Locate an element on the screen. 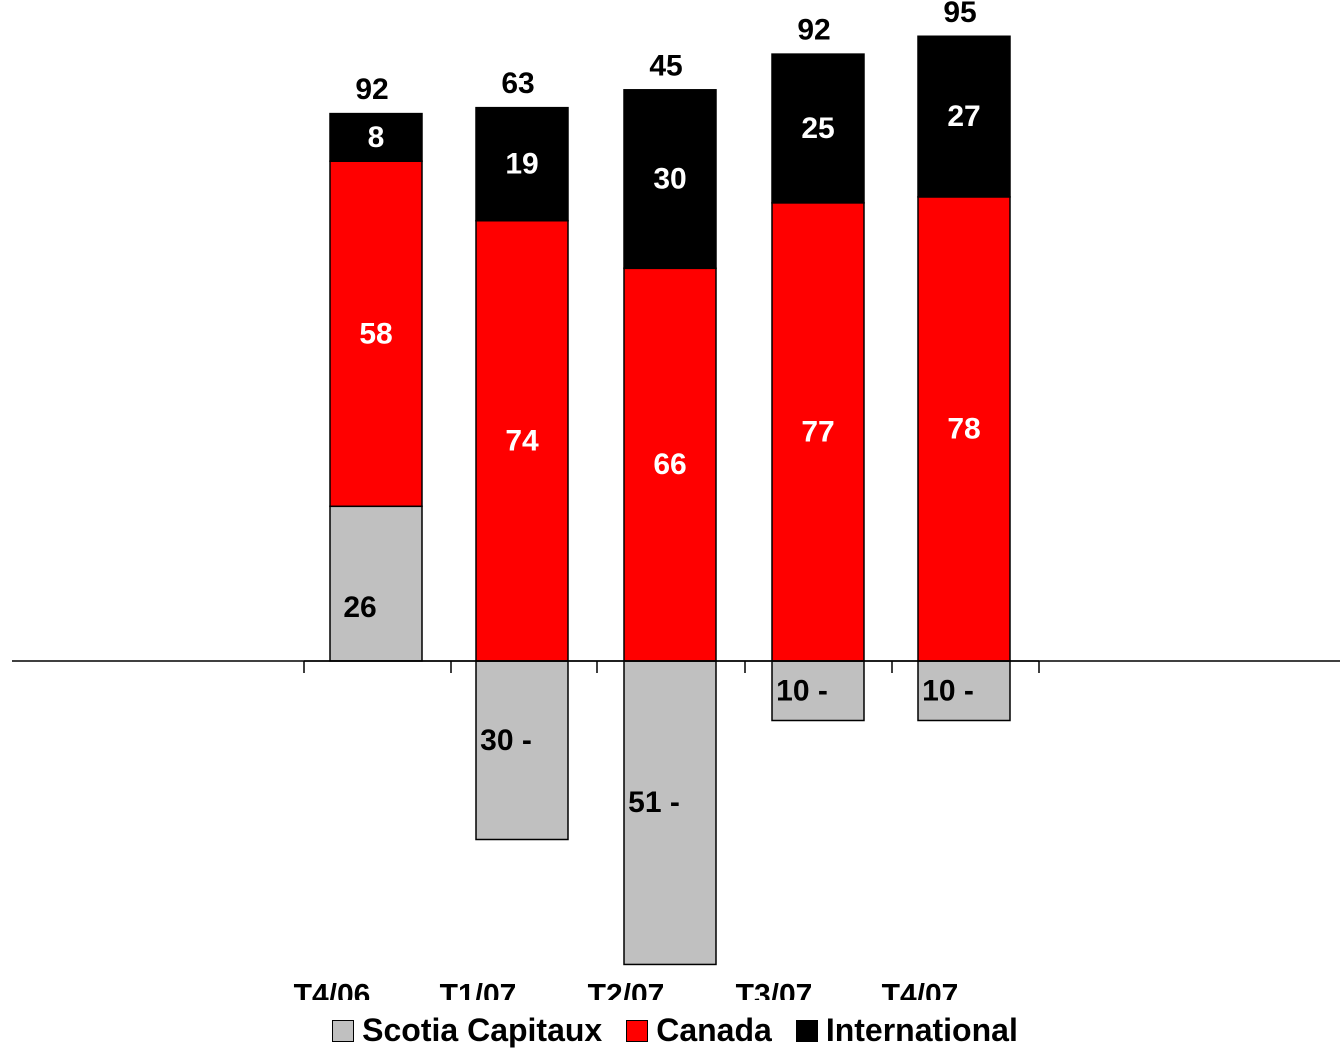 The width and height of the screenshot is (1340, 1058). legend-item-scotia-capitaux: Scotia Capitaux is located at coordinates (467, 1030).